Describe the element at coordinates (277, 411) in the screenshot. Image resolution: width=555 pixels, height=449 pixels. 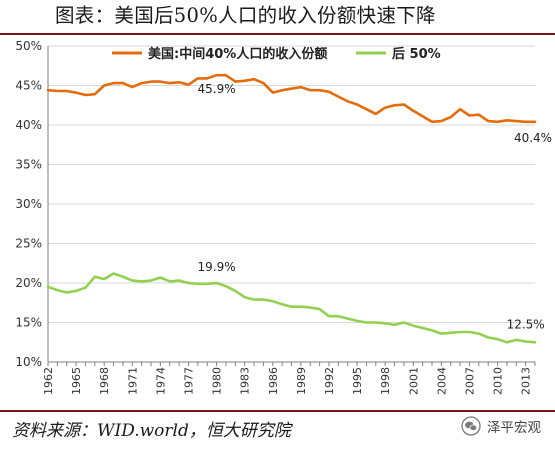
I see `source-divider` at that location.